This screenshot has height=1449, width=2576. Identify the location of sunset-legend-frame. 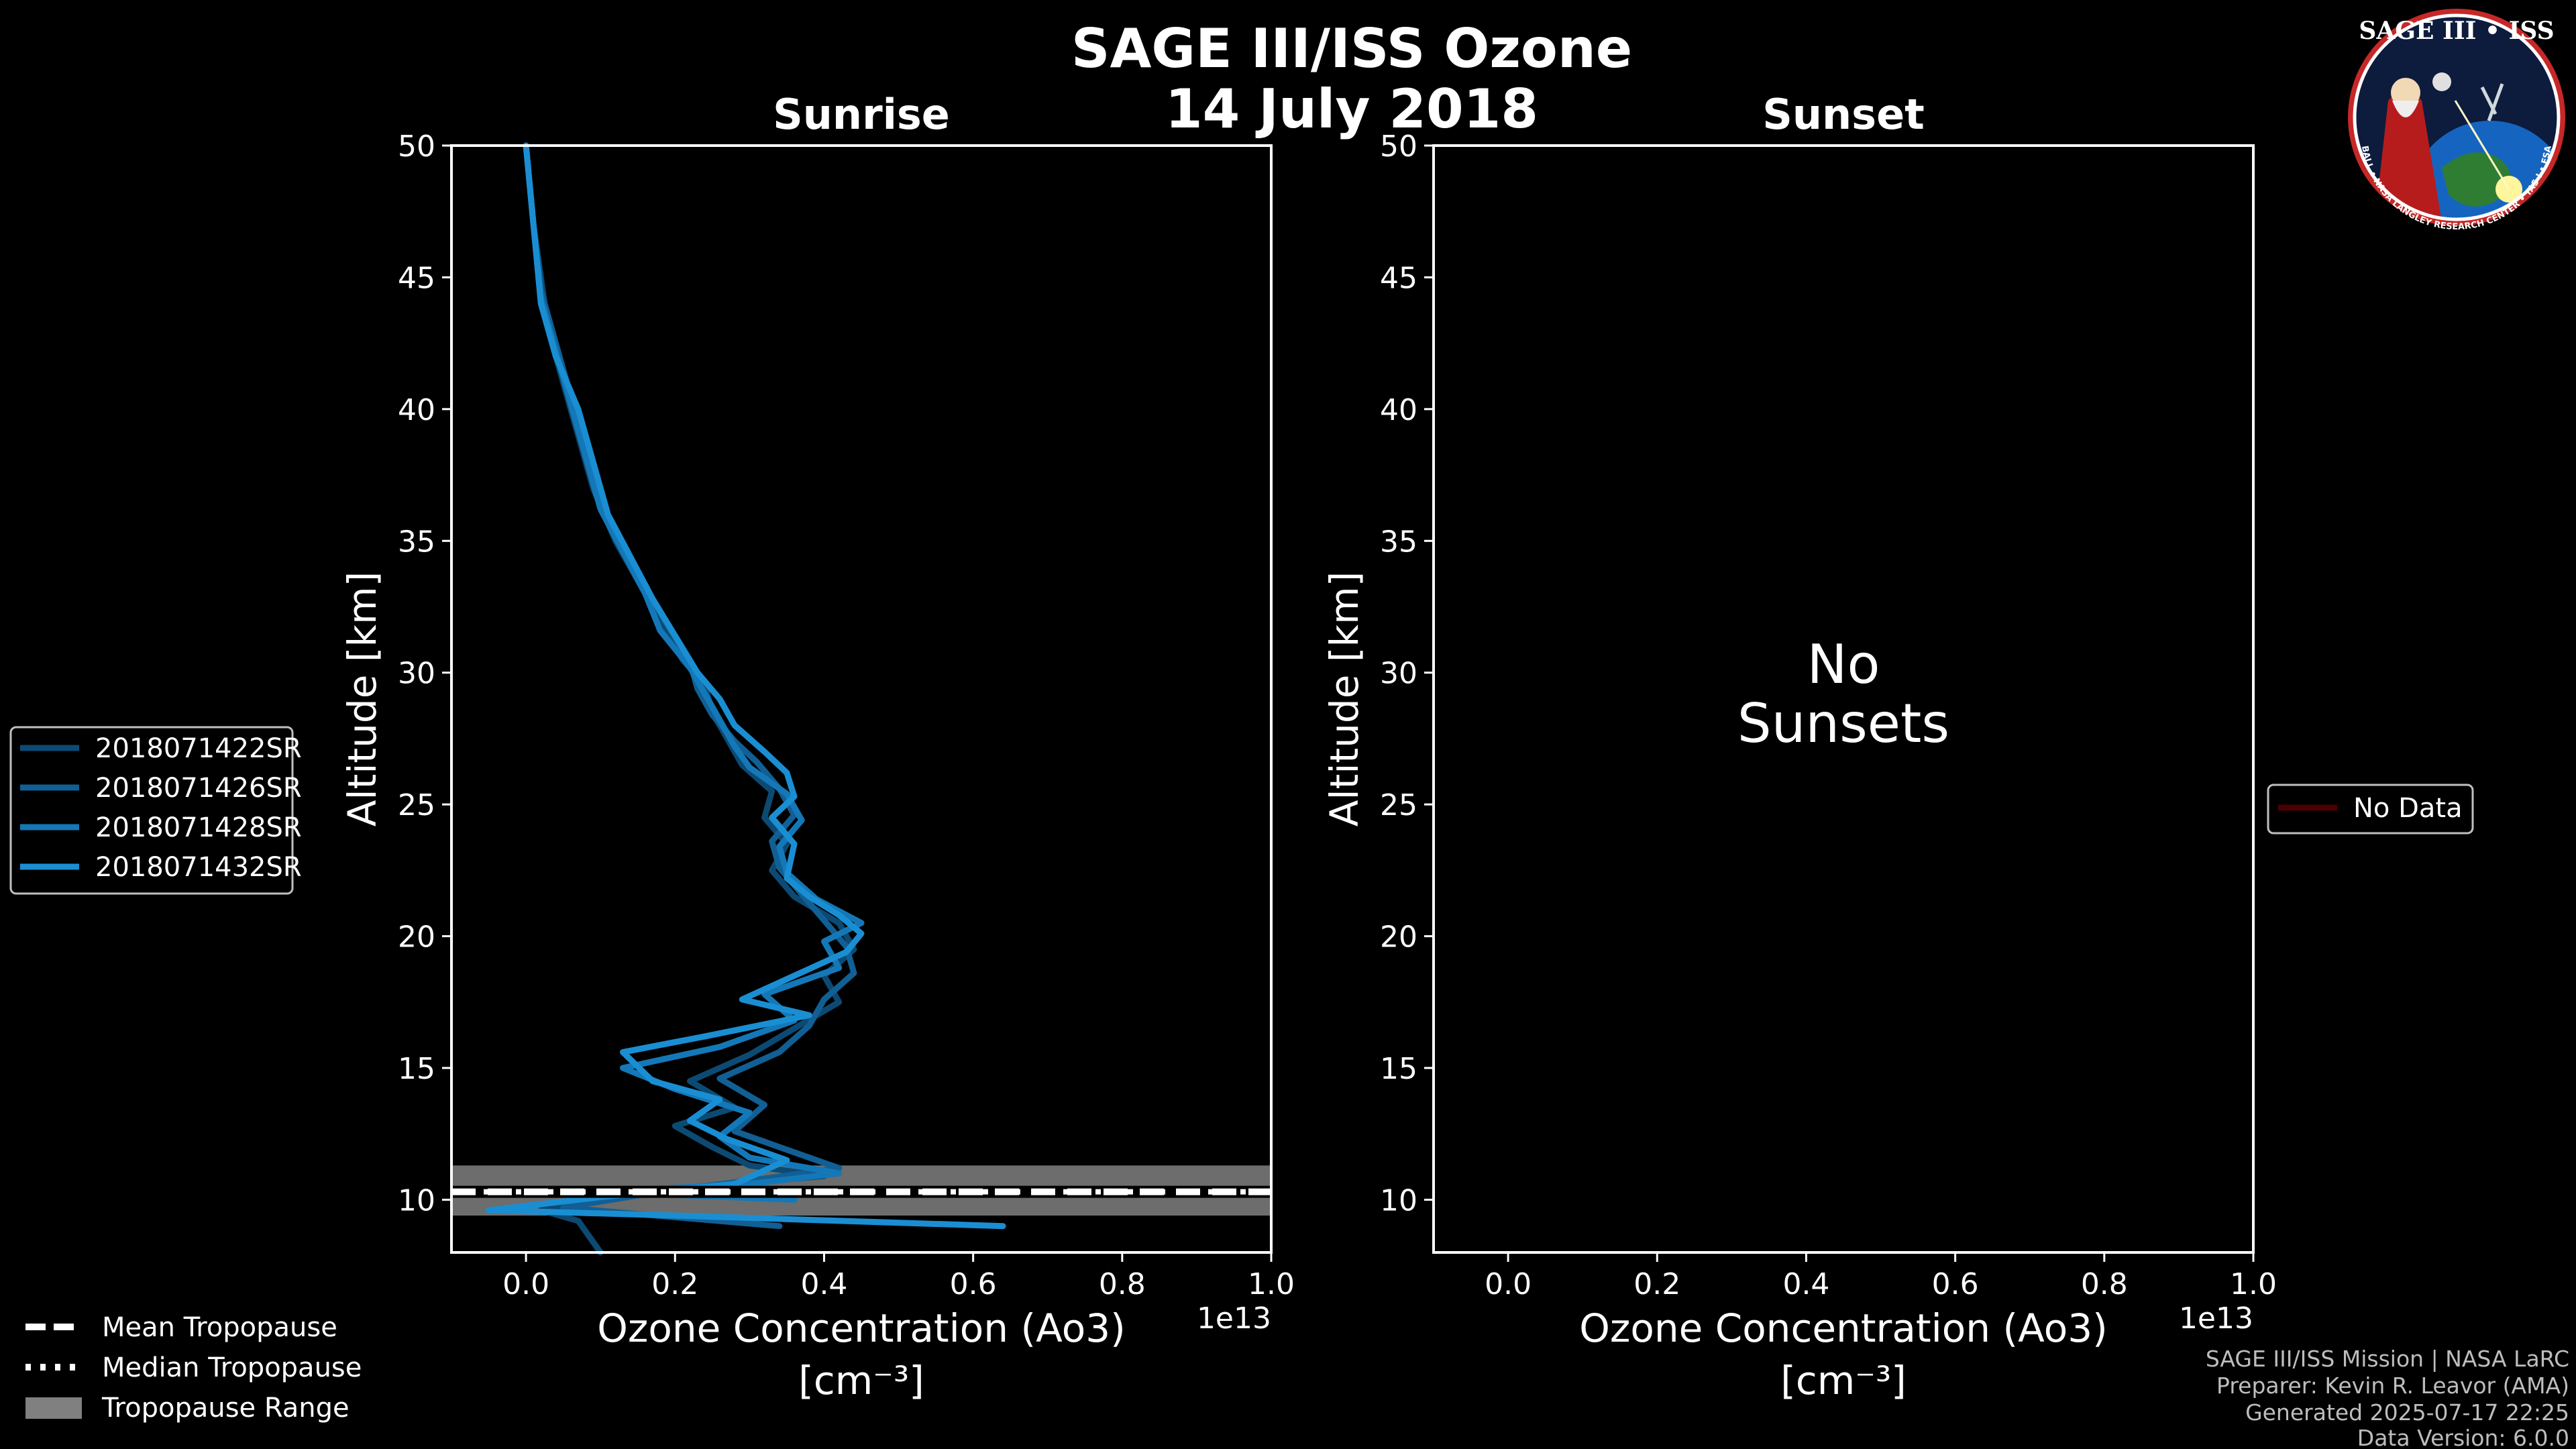
(2370, 809).